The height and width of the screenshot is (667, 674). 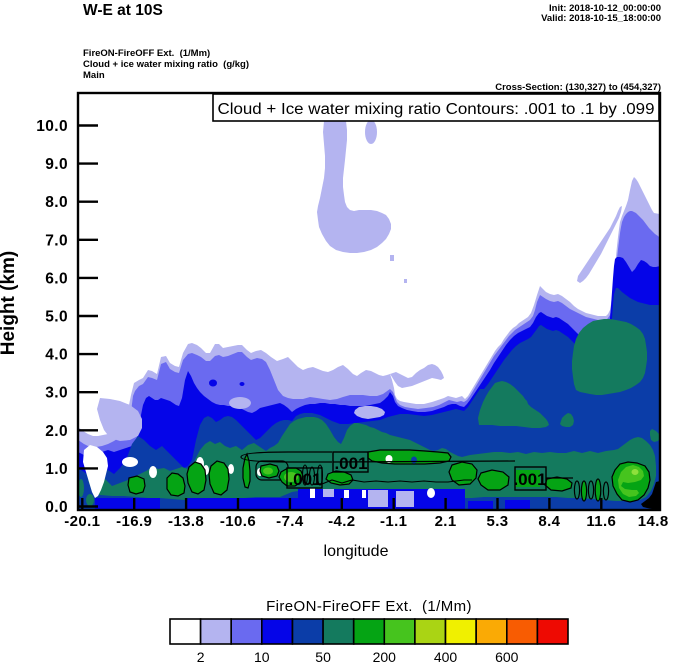 I want to click on svg-text: -4.2, so click(x=341, y=521).